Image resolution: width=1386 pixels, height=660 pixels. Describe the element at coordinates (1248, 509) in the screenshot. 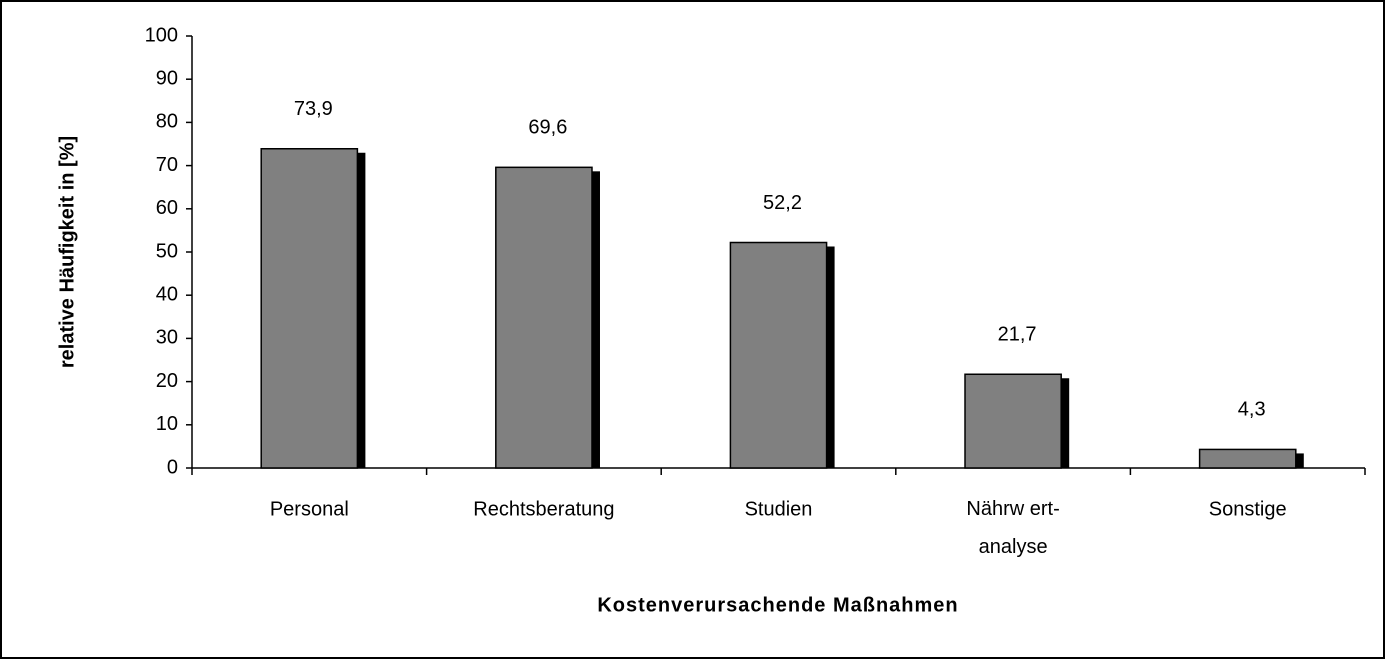

I see `x-tick-label: Sonstige` at that location.